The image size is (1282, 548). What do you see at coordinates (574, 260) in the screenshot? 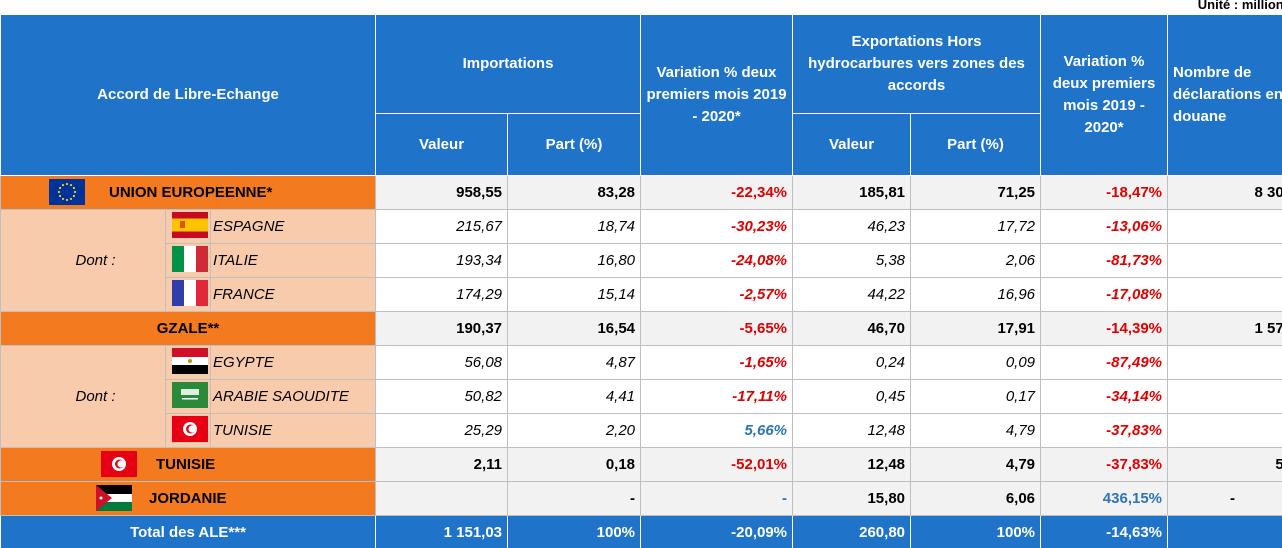
I see `value: 16,80` at bounding box center [574, 260].